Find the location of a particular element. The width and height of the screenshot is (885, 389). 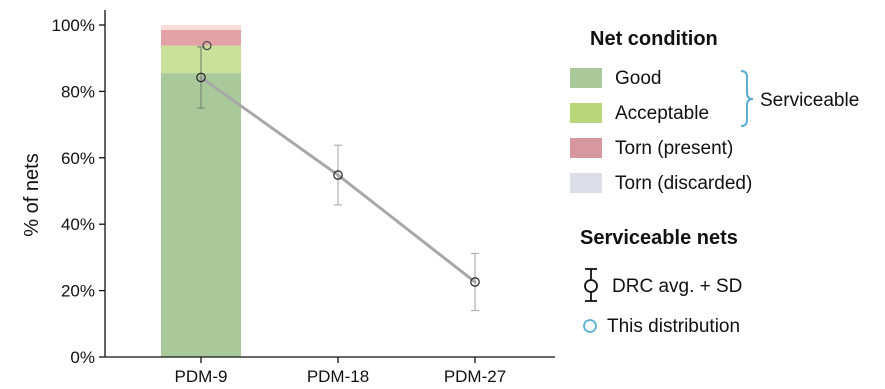

legend-label-torn-discarded: Torn (discarded) is located at coordinates (683, 183).